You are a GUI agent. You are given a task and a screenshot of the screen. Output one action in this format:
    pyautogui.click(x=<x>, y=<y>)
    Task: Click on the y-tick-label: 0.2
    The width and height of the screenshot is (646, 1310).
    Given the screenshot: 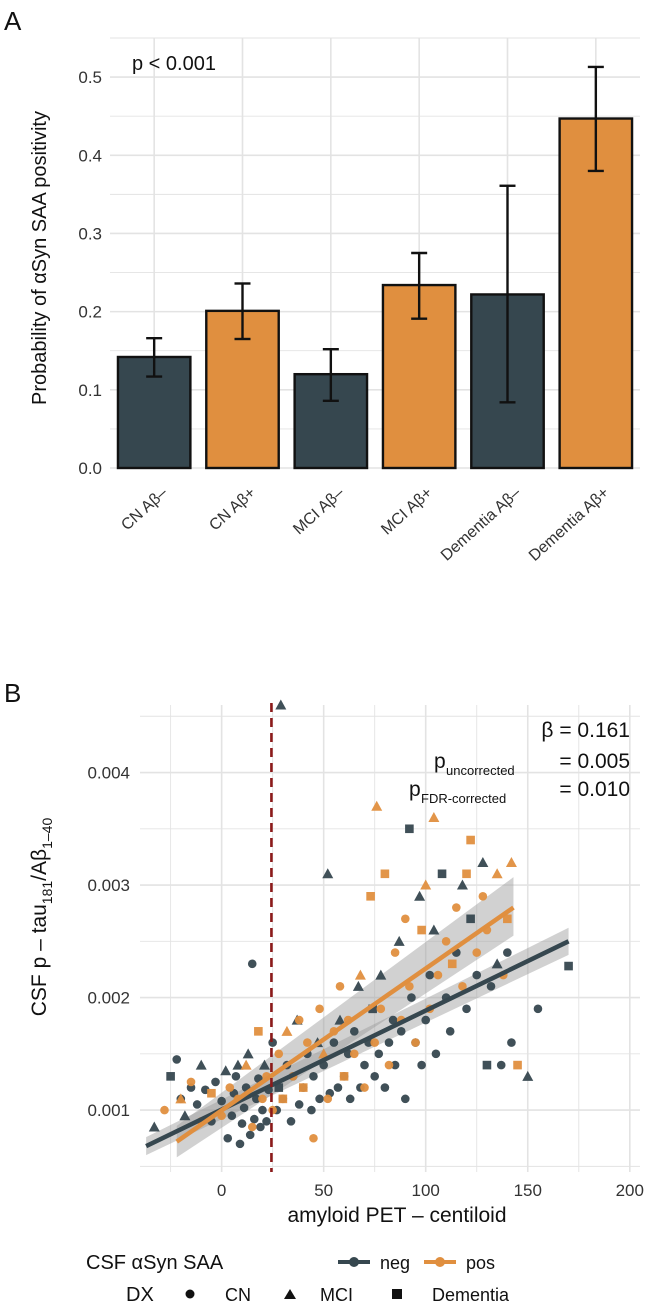 What is the action you would take?
    pyautogui.click(x=90, y=312)
    